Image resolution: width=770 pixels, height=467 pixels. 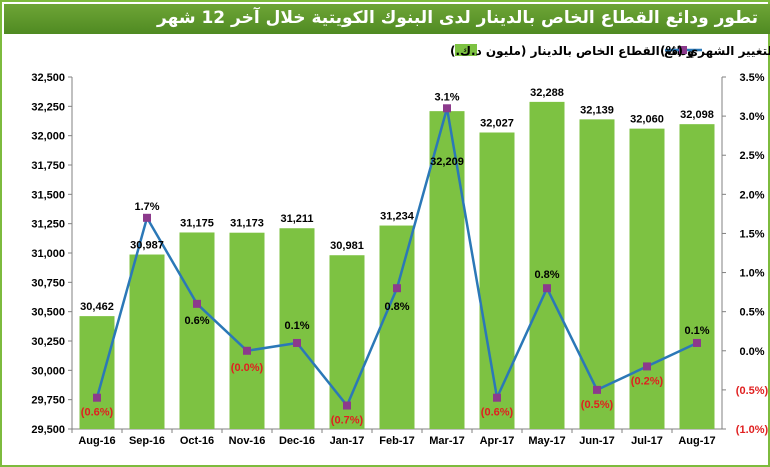 I want to click on x-tick-label: Aug-16, so click(x=96, y=441).